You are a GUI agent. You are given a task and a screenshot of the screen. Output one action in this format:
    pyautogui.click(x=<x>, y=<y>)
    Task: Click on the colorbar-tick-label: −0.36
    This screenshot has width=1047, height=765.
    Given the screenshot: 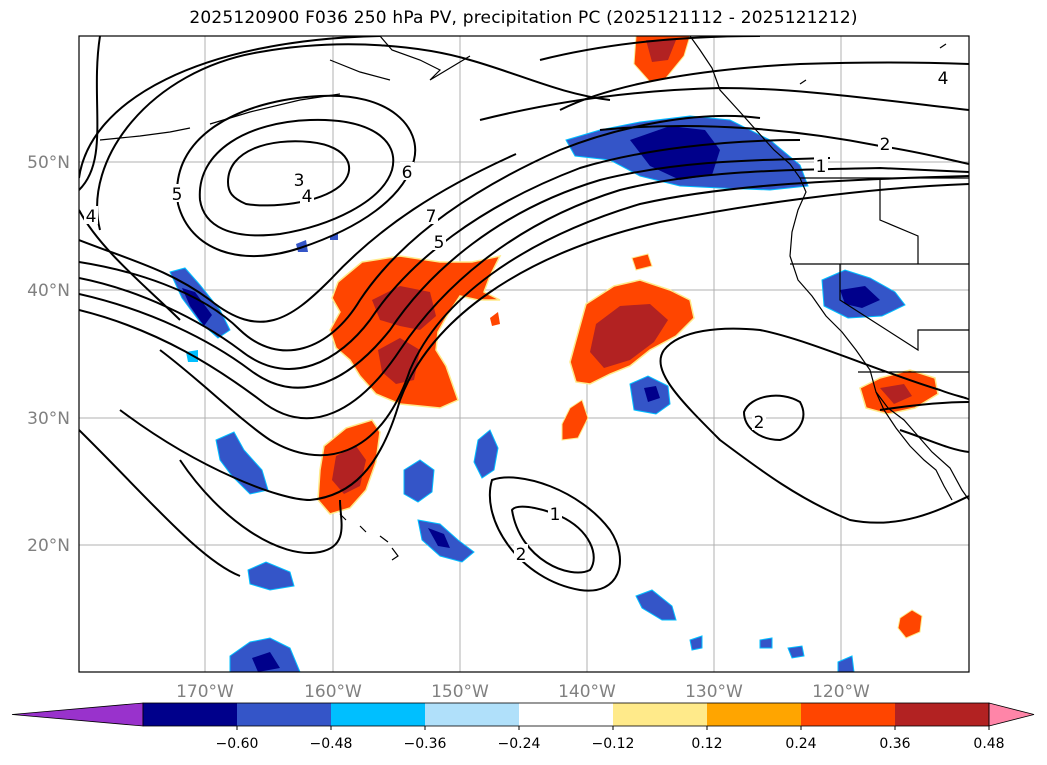 What is the action you would take?
    pyautogui.click(x=425, y=744)
    